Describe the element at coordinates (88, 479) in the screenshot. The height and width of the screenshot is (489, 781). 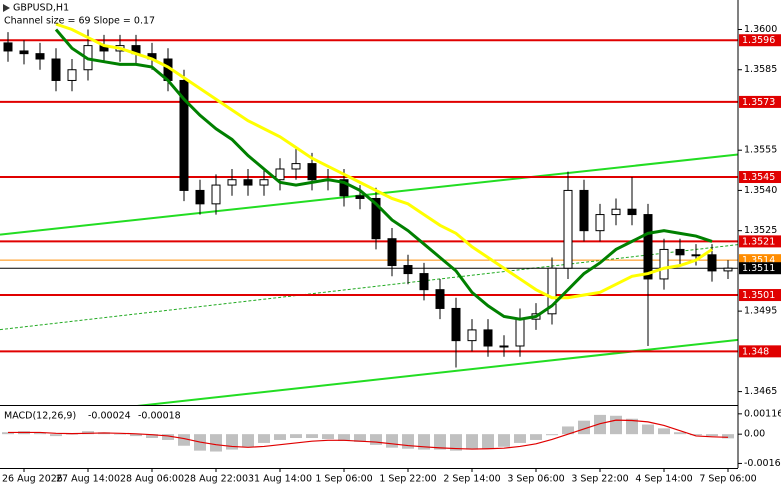
I see `x-tick-label: 27 Aug 14:00` at that location.